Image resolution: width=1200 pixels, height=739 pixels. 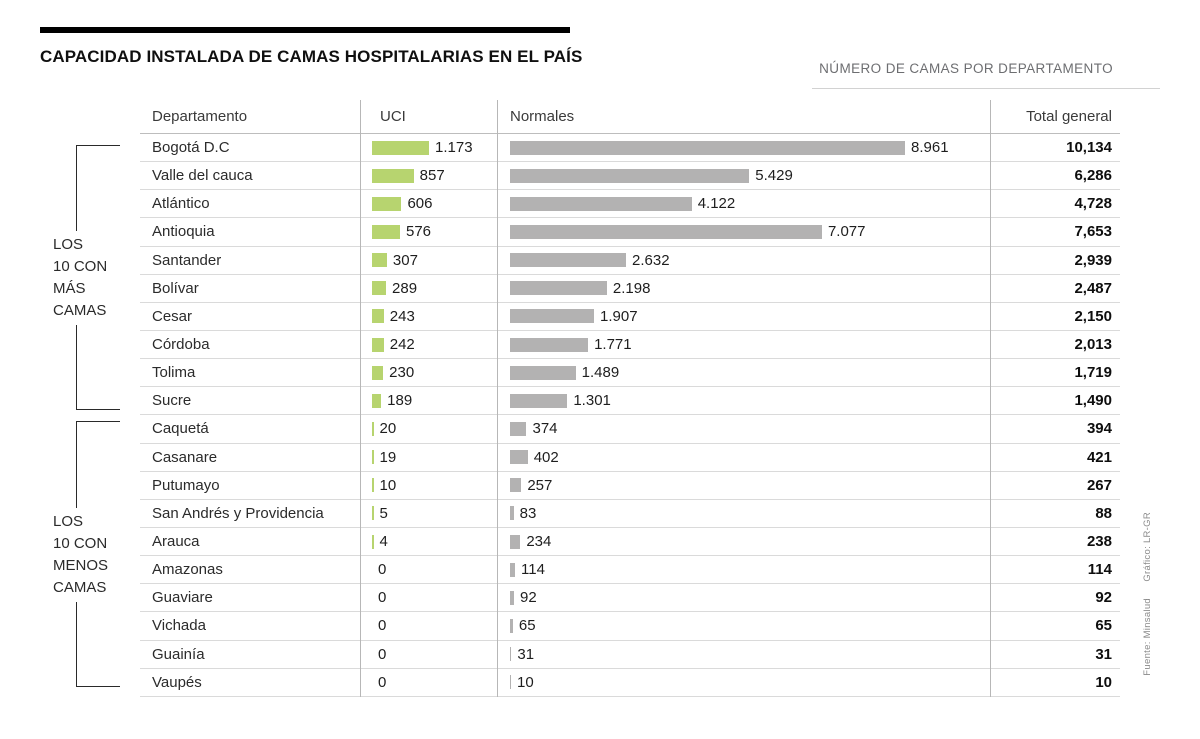 What do you see at coordinates (428, 288) in the screenshot?
I see `uci-cell: 289` at bounding box center [428, 288].